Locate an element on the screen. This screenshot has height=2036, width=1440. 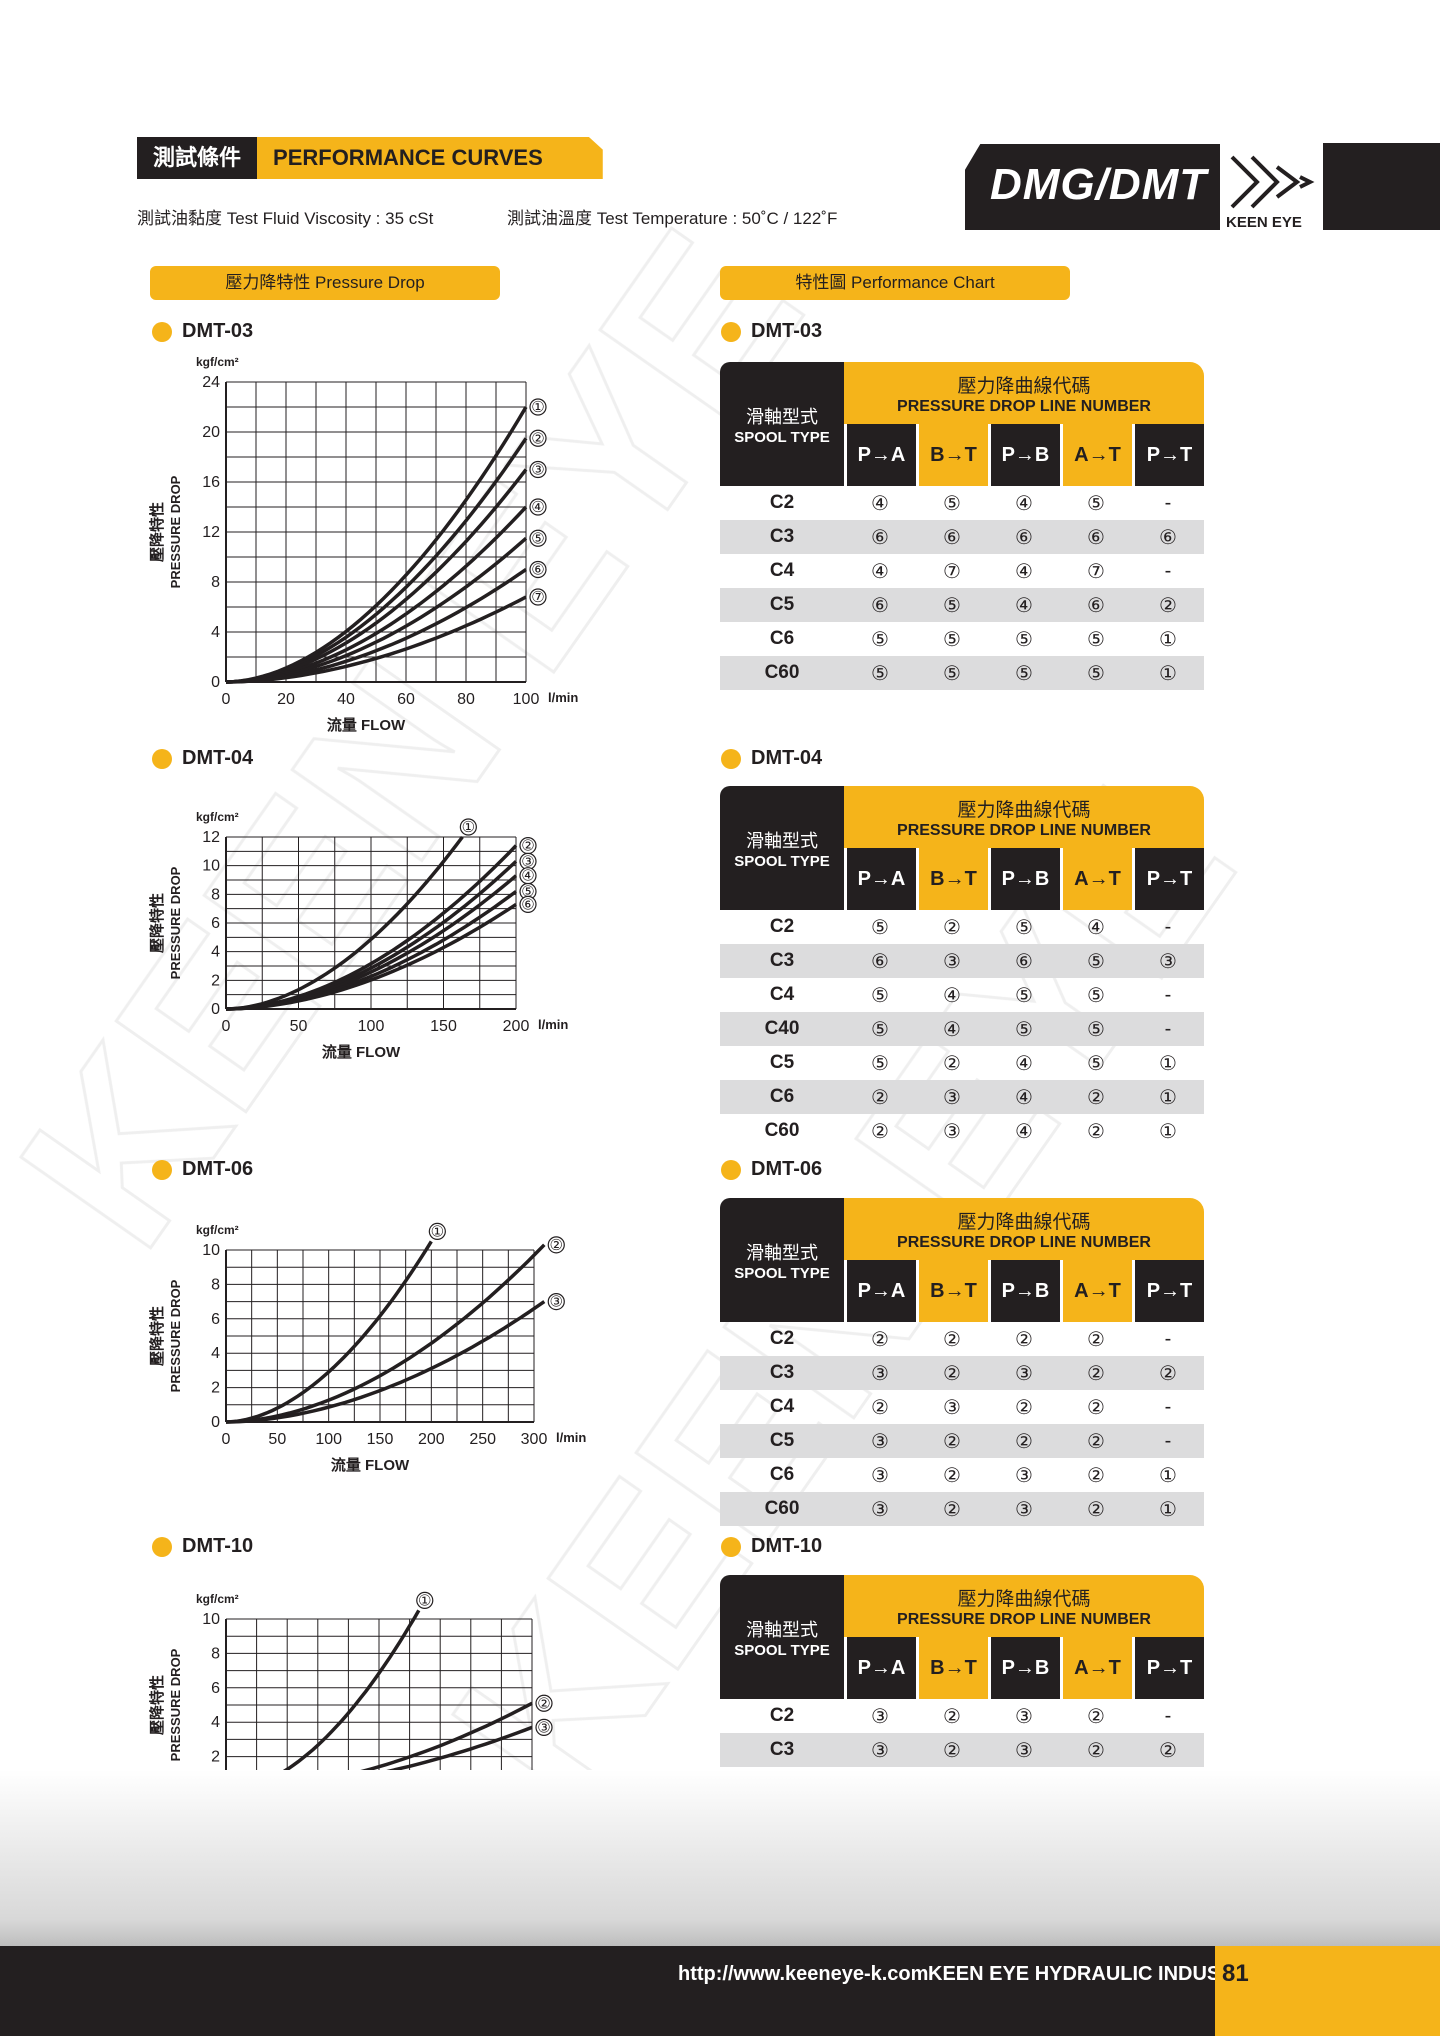
table-title-dmt10: DMT-10 is located at coordinates (771, 1546).